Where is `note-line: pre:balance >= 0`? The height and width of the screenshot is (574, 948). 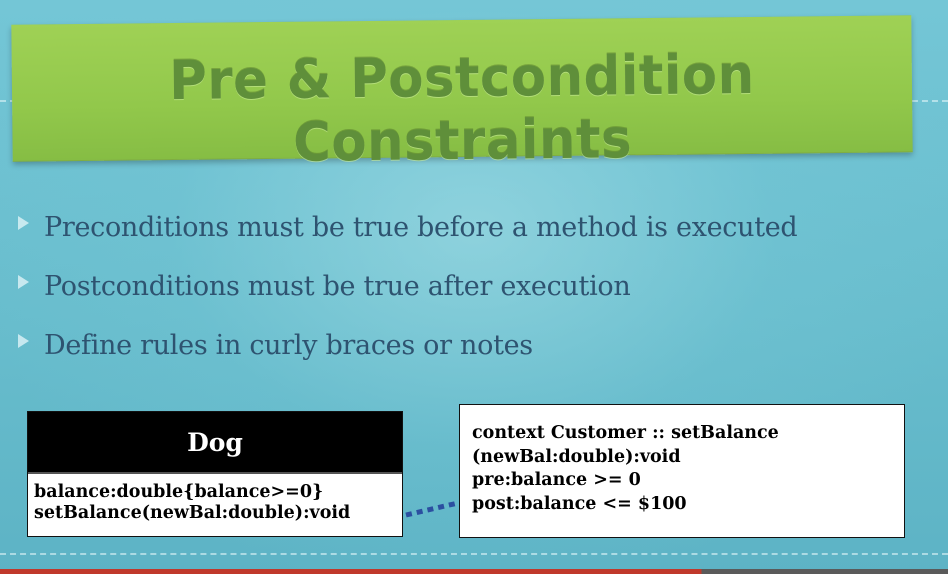
note-line: pre:balance >= 0 is located at coordinates (556, 480).